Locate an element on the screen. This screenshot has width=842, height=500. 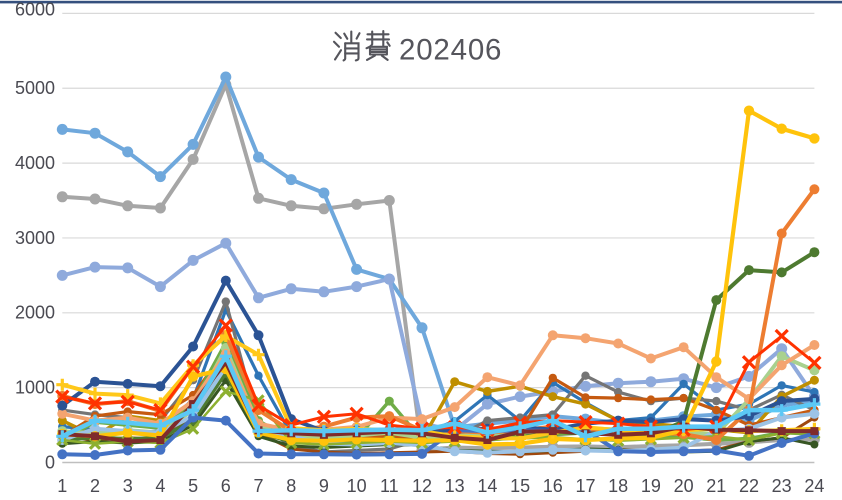
svg-text: 8 is located at coordinates (291, 486).